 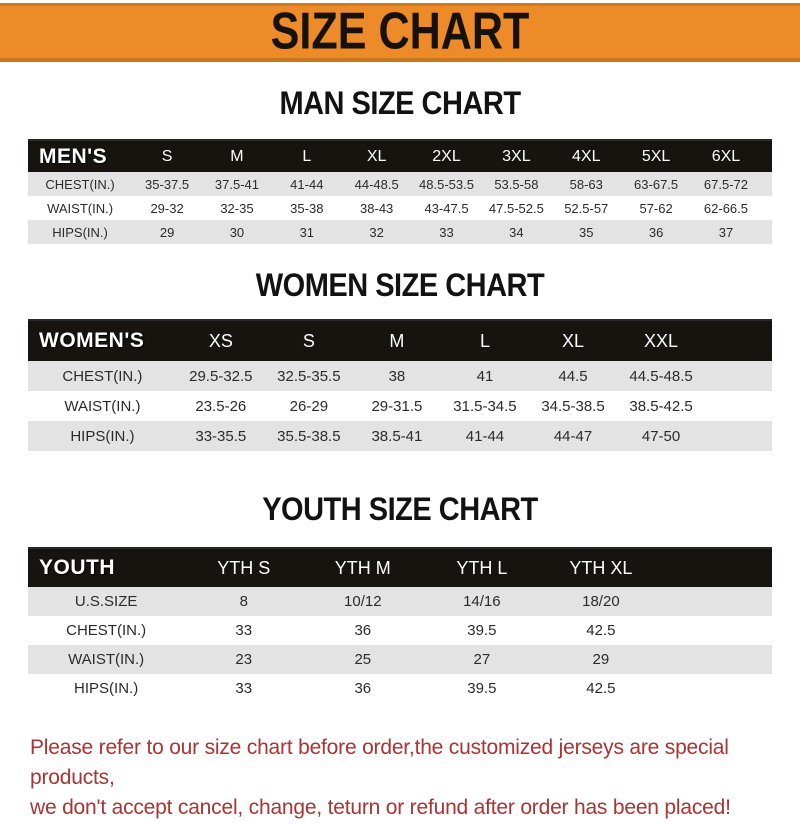 I want to click on table-cell: 63-67.5, so click(x=656, y=184).